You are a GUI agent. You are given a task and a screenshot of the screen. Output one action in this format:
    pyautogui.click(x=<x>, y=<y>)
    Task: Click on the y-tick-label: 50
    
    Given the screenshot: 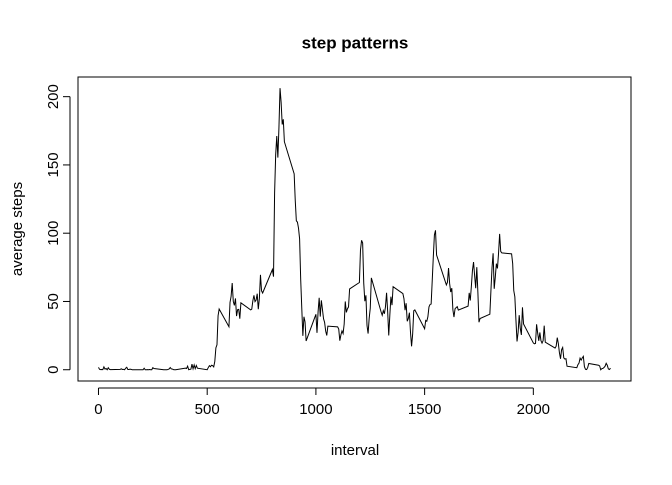 What is the action you would take?
    pyautogui.click(x=53, y=301)
    